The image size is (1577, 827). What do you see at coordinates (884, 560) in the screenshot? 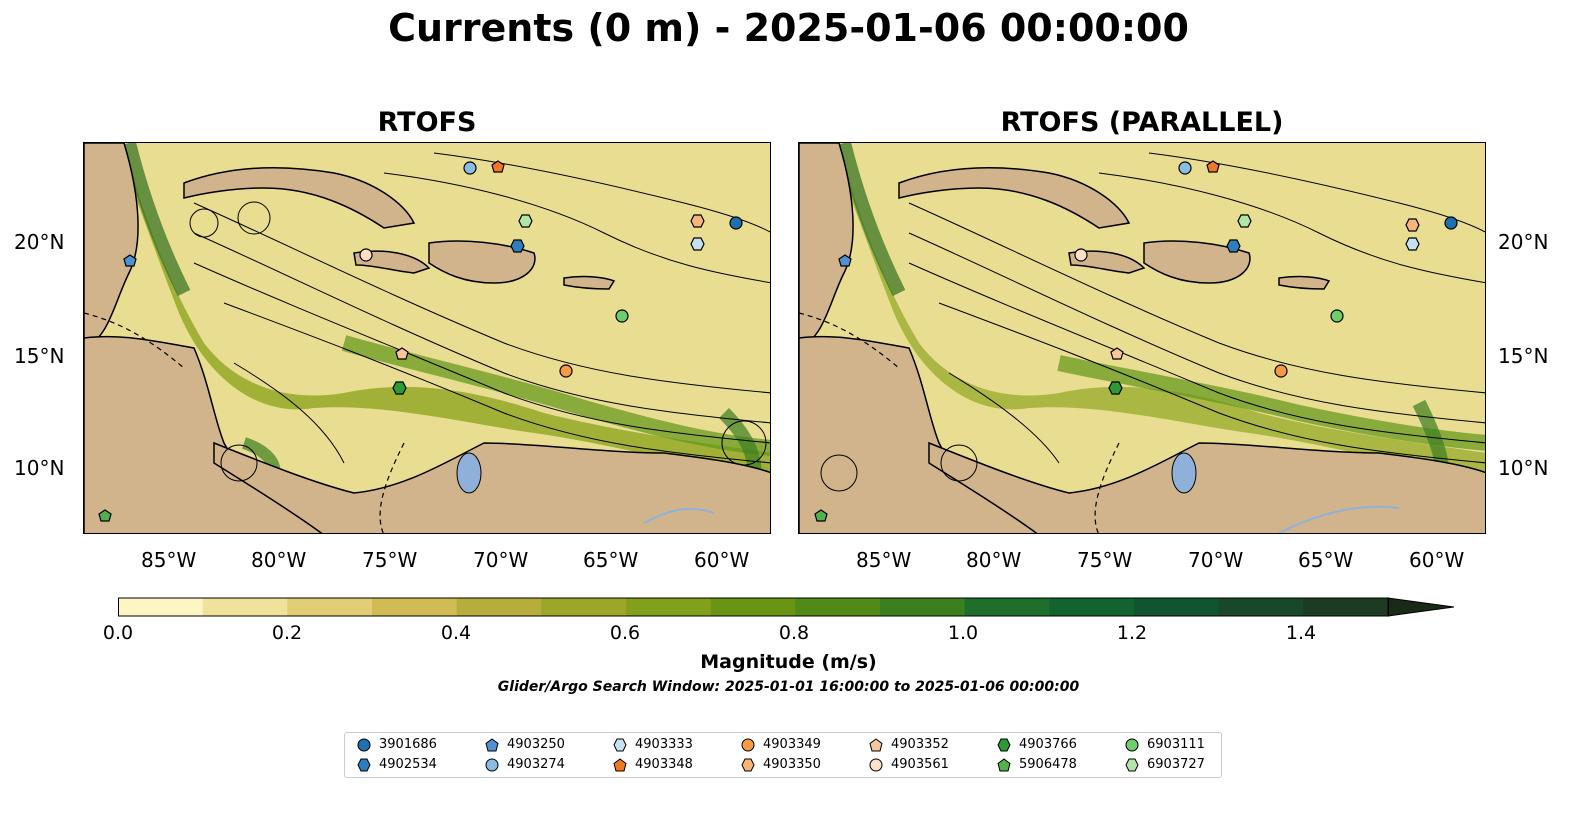
I see `lon-tick-right-85w: 85°W` at bounding box center [884, 560].